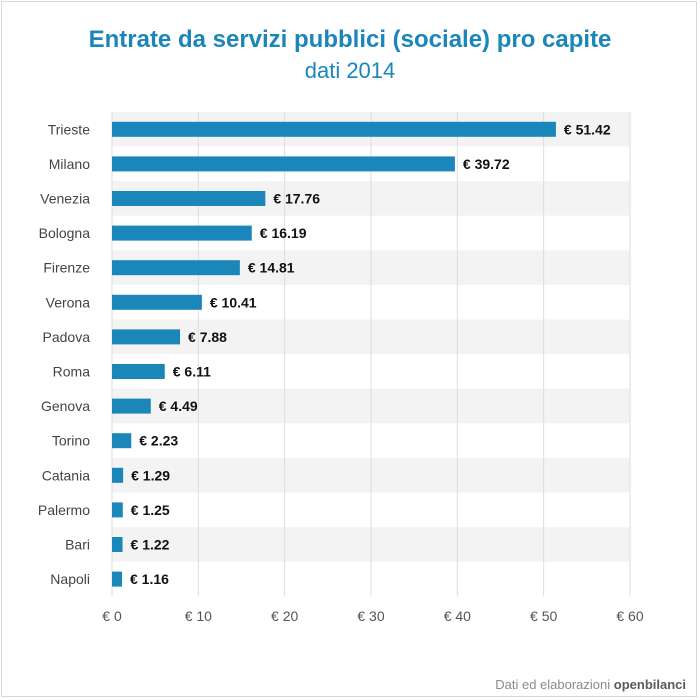 This screenshot has height=700, width=700. I want to click on x-tick-label: € 20, so click(284, 616).